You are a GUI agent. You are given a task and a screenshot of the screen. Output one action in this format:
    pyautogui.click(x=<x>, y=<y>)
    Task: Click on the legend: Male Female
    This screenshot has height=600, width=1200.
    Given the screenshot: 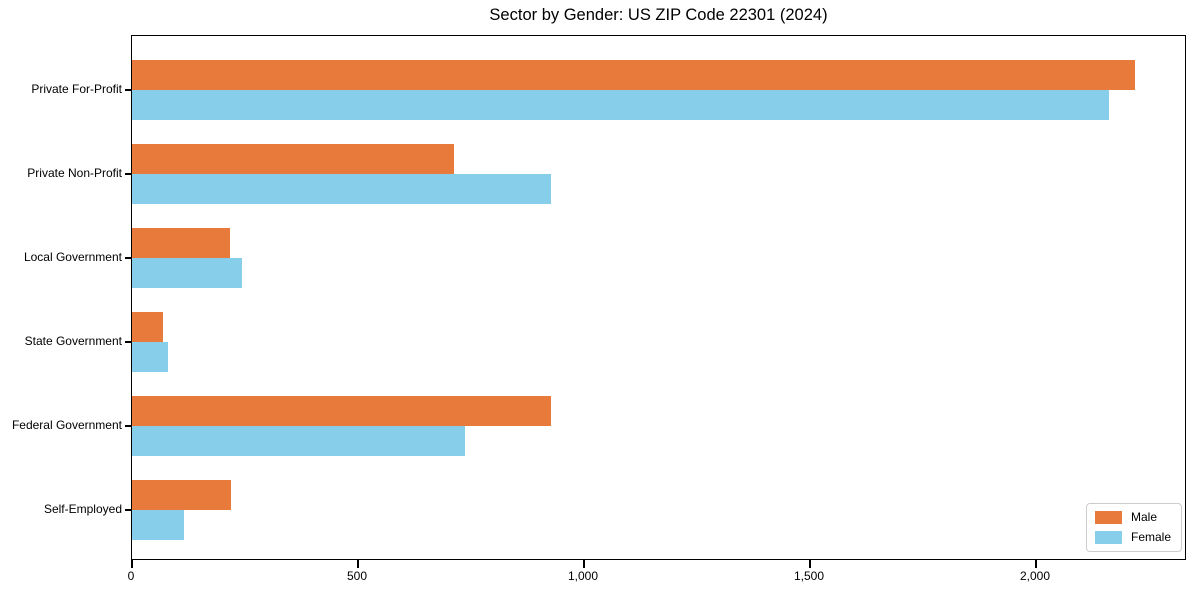 What is the action you would take?
    pyautogui.click(x=1133, y=527)
    